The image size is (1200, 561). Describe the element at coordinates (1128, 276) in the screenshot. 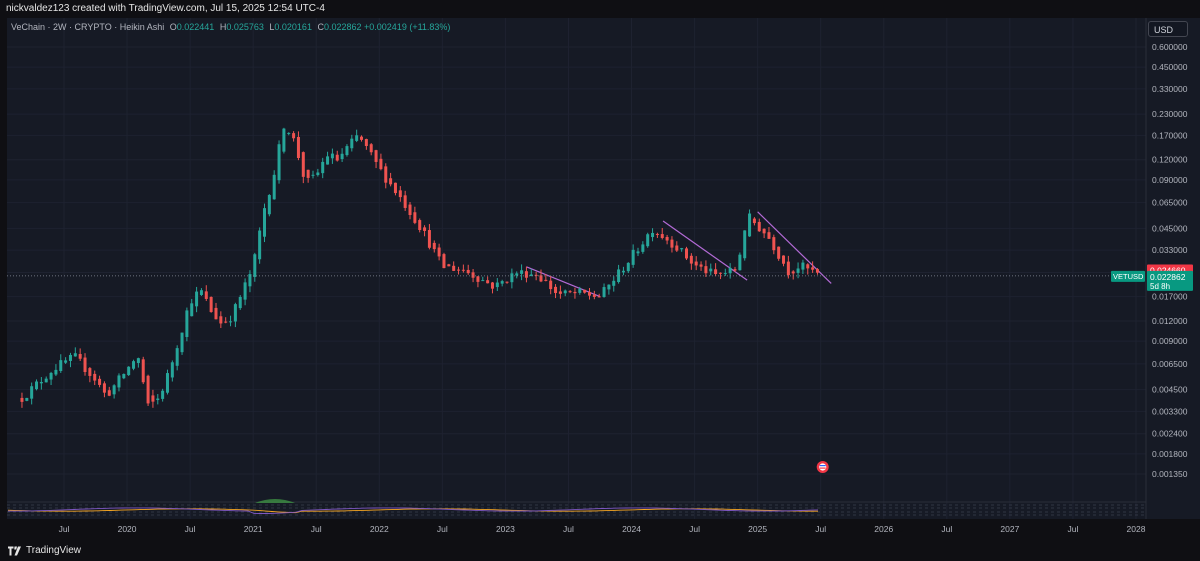

I see `ticker-tag` at that location.